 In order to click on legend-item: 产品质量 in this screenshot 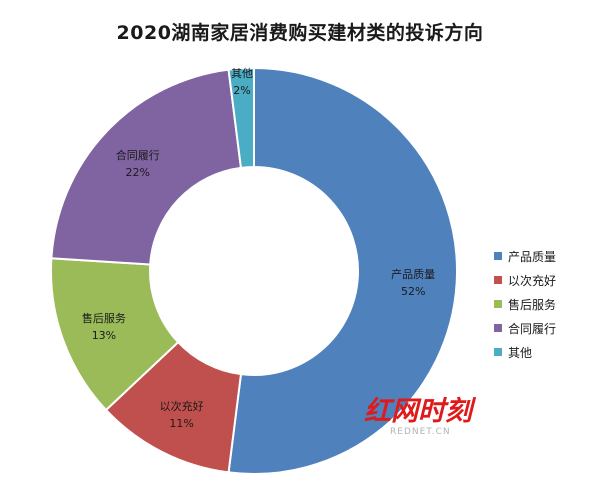, I will do `click(525, 256)`.